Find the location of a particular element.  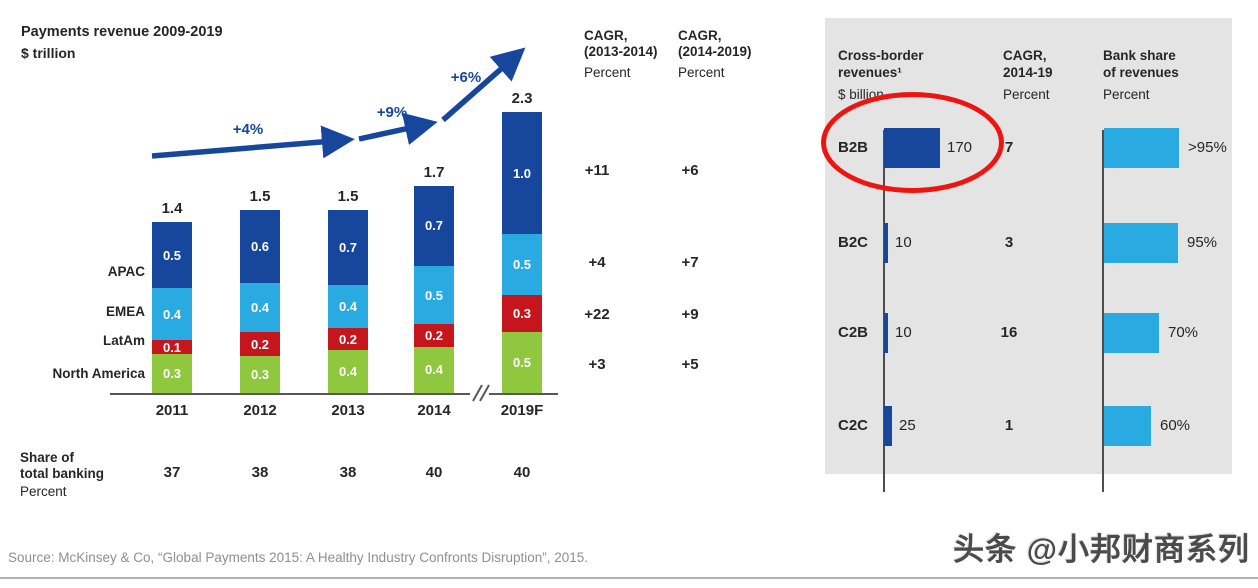

x-axis-line is located at coordinates (334, 394).